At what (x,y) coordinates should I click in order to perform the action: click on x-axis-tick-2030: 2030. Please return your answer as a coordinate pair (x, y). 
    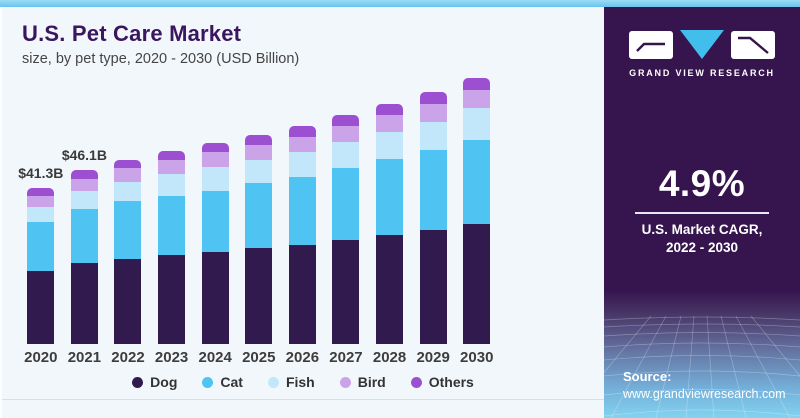
    Looking at the image, I should click on (477, 357).